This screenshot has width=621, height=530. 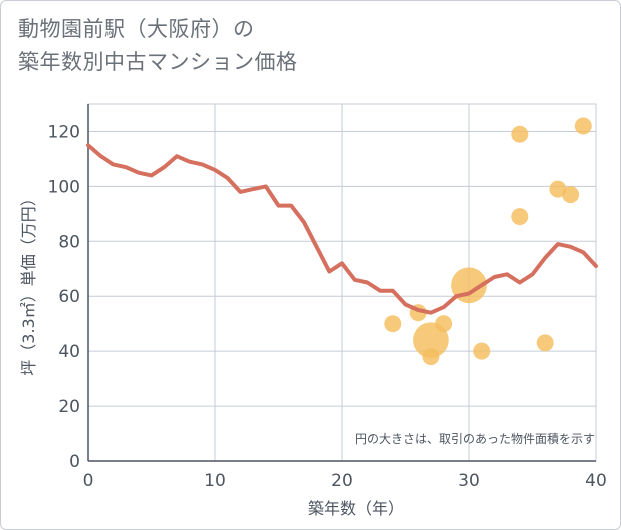 I want to click on x-tick-label: 30, so click(x=469, y=481).